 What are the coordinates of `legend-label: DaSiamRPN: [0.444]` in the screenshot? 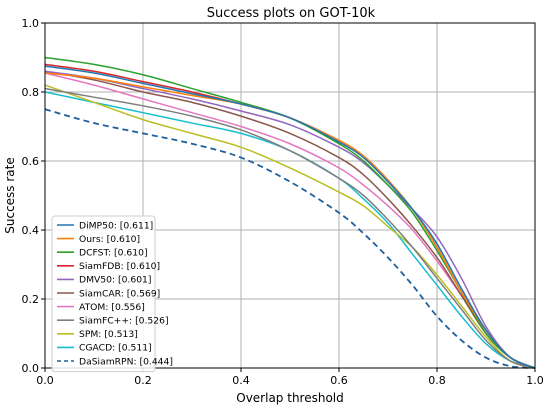 It's located at (126, 361).